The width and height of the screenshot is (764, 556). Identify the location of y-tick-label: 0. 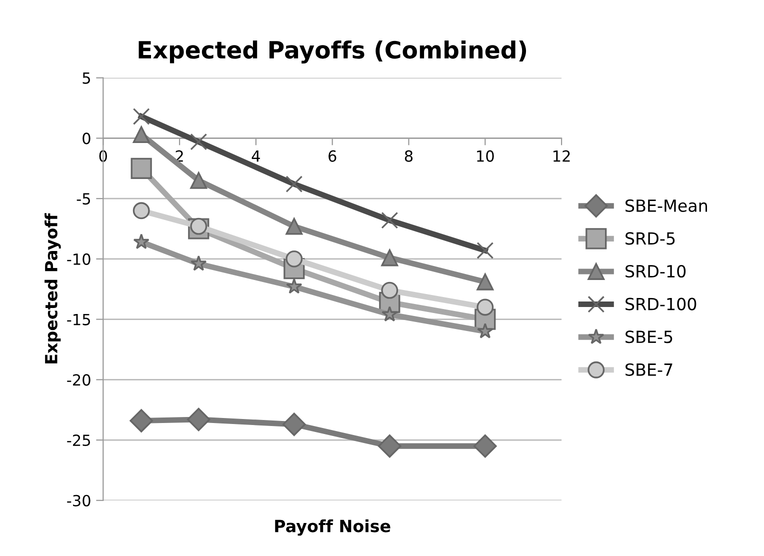
(86, 138).